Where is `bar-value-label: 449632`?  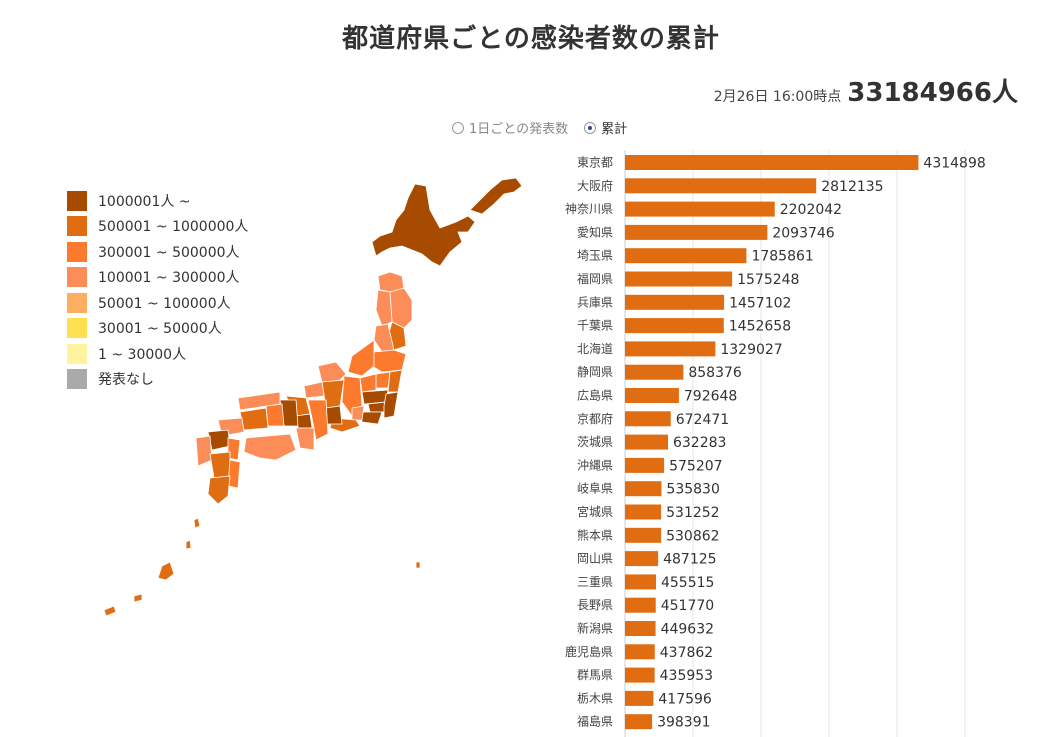
bar-value-label: 449632 is located at coordinates (687, 630).